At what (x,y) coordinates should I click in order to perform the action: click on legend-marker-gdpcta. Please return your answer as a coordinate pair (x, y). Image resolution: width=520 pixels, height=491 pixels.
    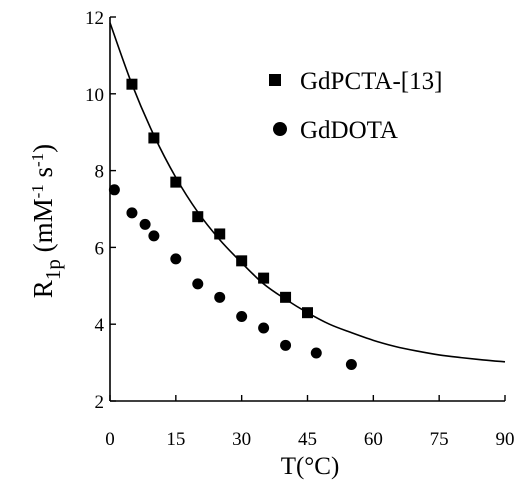
    Looking at the image, I should click on (275, 80).